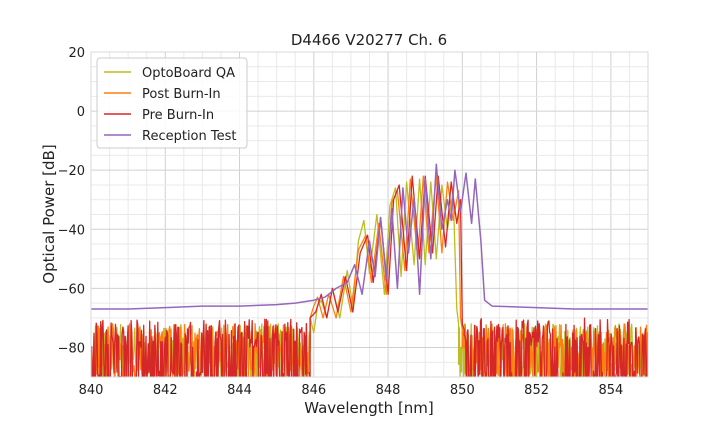  I want to click on legend-label: Pre Burn-In, so click(178, 115).